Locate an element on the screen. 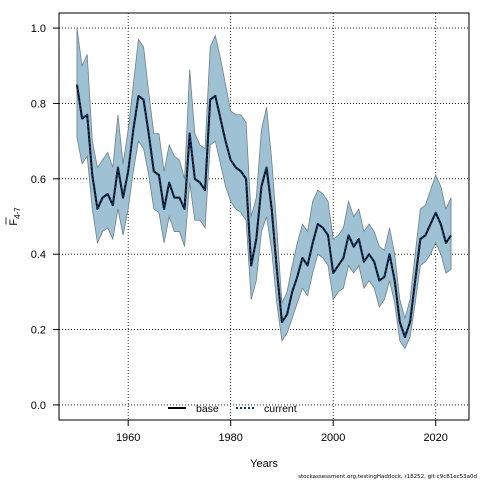 The height and width of the screenshot is (480, 480). y-tick-label: 0.2 is located at coordinates (38, 331).